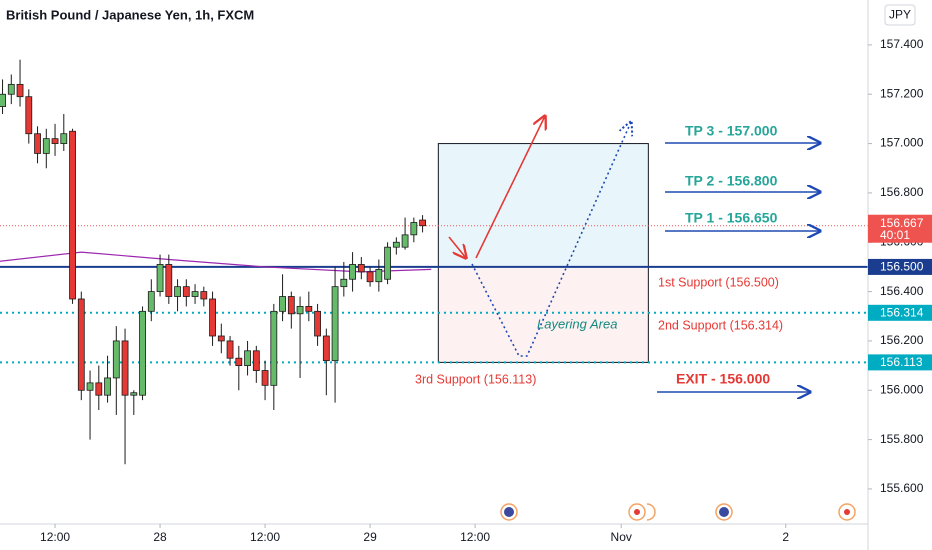  I want to click on y-tick-label: 156.400, so click(902, 291).